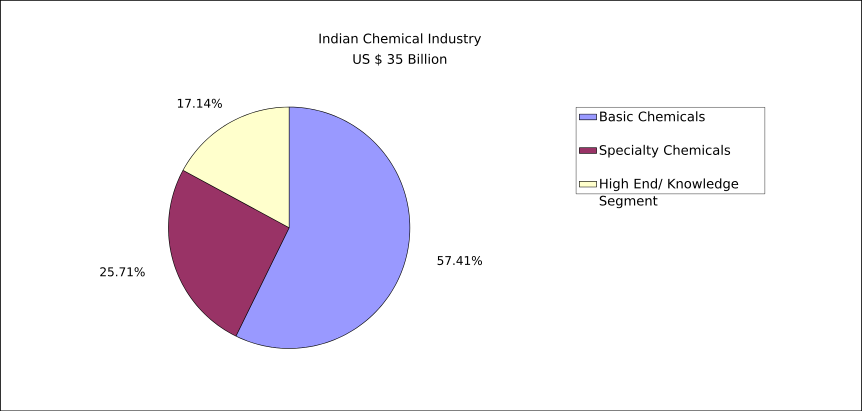 Image resolution: width=862 pixels, height=411 pixels. I want to click on chart-title: Indian Chemical Industry, so click(401, 39).